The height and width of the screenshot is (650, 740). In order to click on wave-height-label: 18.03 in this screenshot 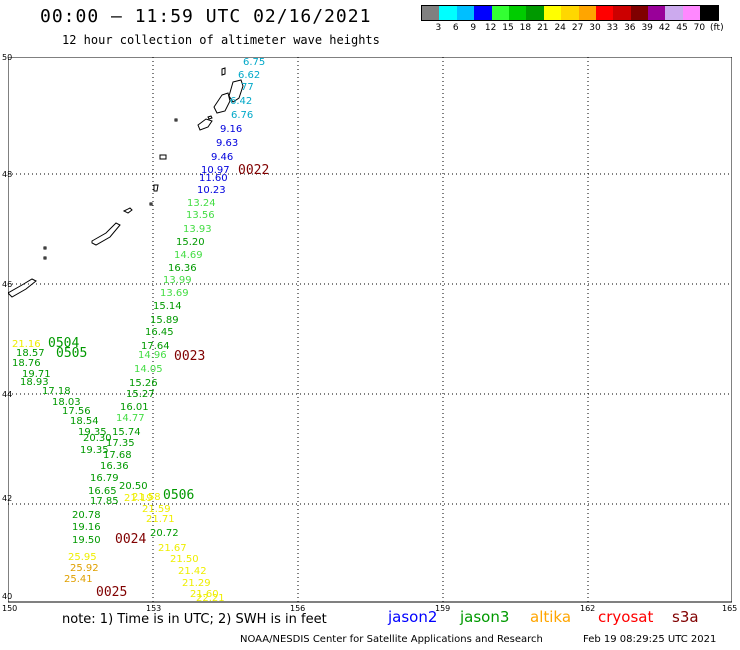, I will do `click(66, 402)`.